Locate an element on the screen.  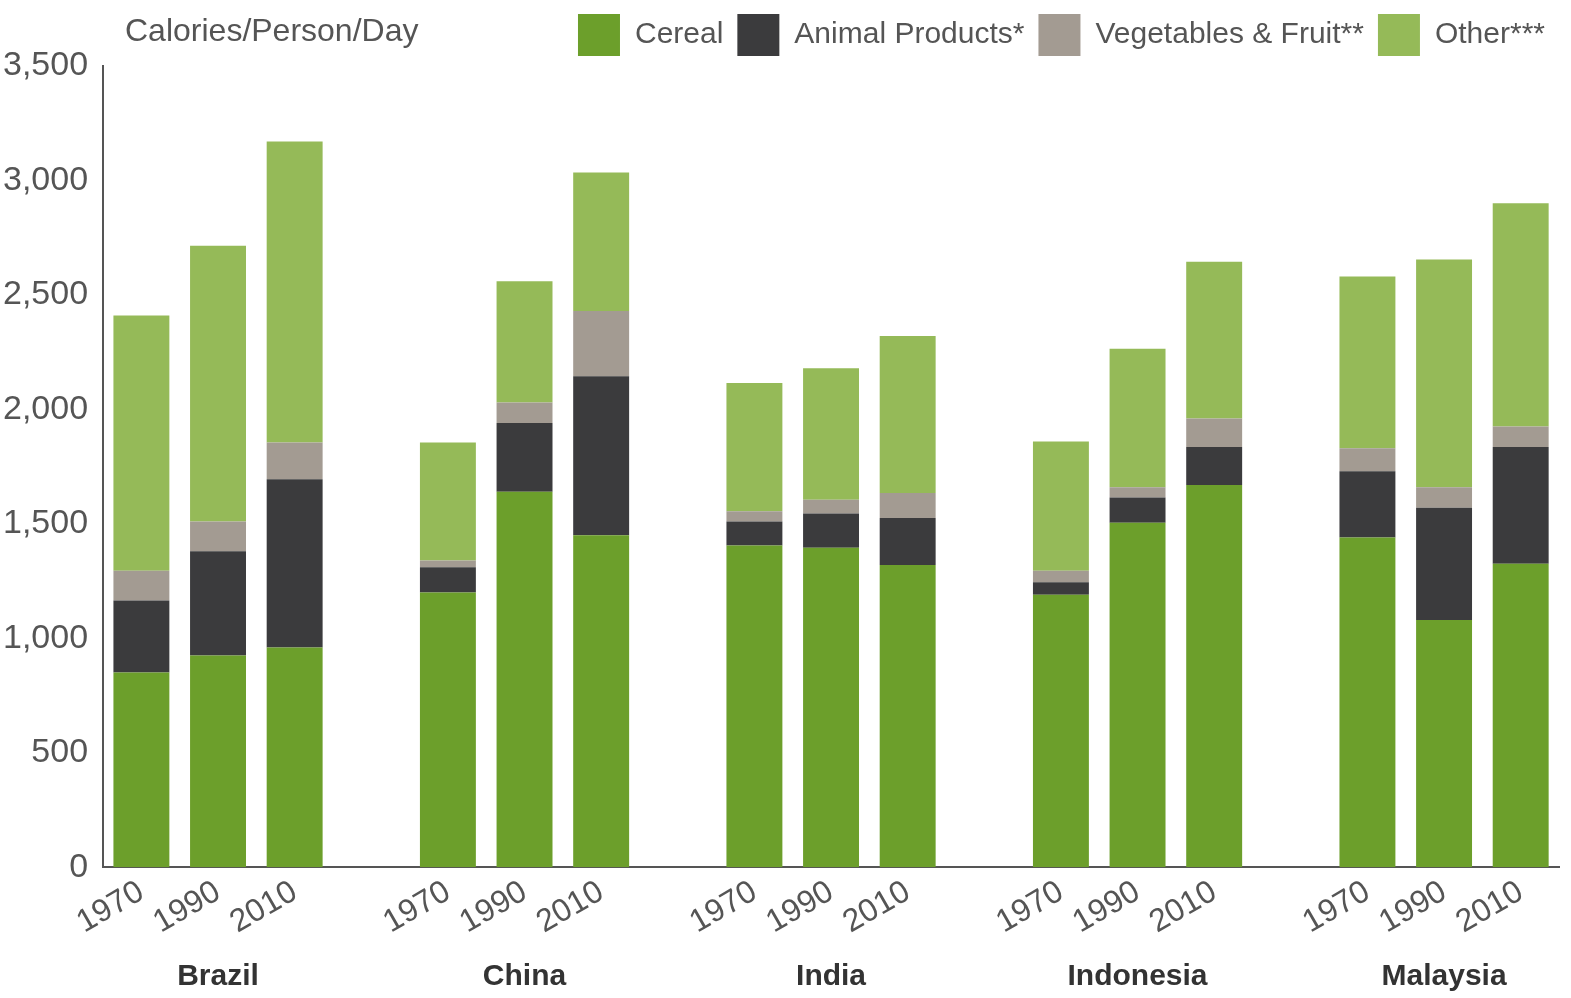
legend-label: Vegetables & Fruit** is located at coordinates (1230, 33).